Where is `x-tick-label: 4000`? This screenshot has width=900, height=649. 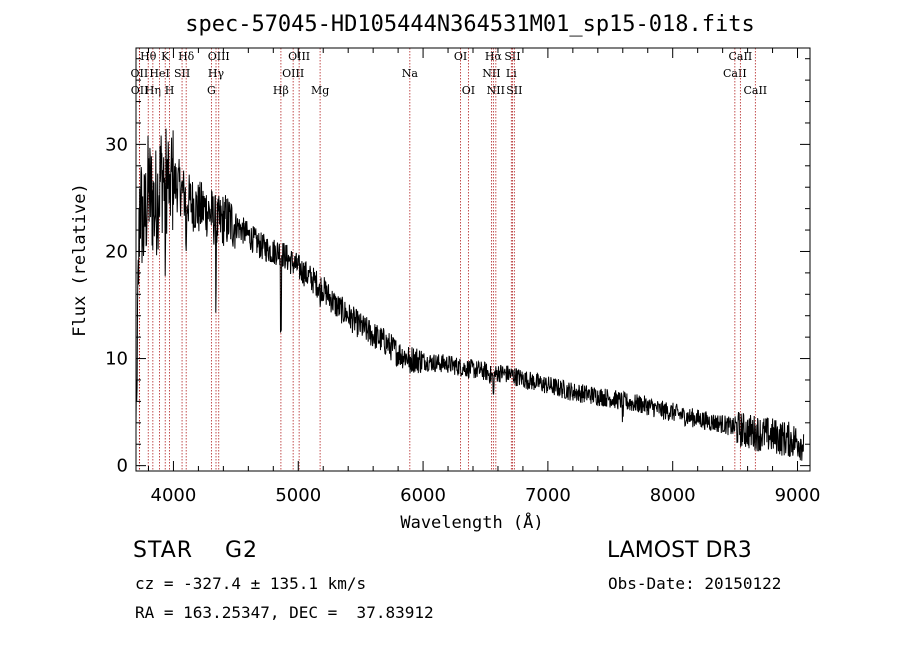
x-tick-label: 4000 is located at coordinates (174, 495).